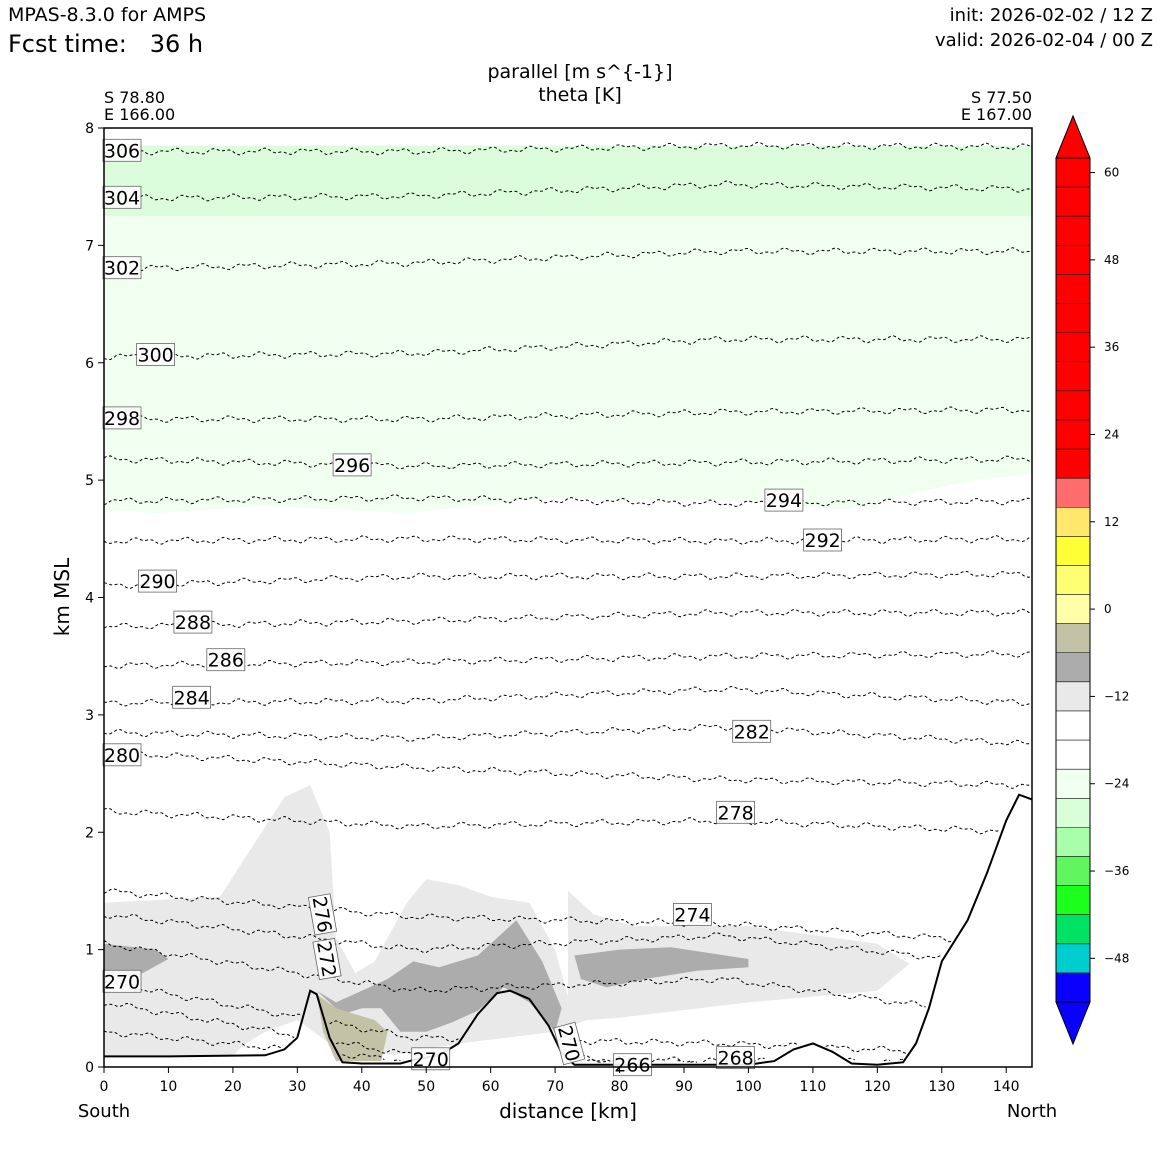  I want to click on forecast-time-label: Fcst time:, so click(67, 44).